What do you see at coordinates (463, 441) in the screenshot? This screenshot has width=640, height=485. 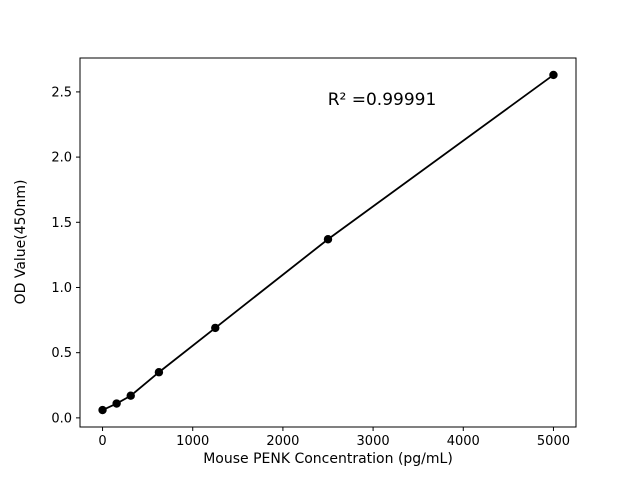 I see `x-tick-label: 4000` at bounding box center [463, 441].